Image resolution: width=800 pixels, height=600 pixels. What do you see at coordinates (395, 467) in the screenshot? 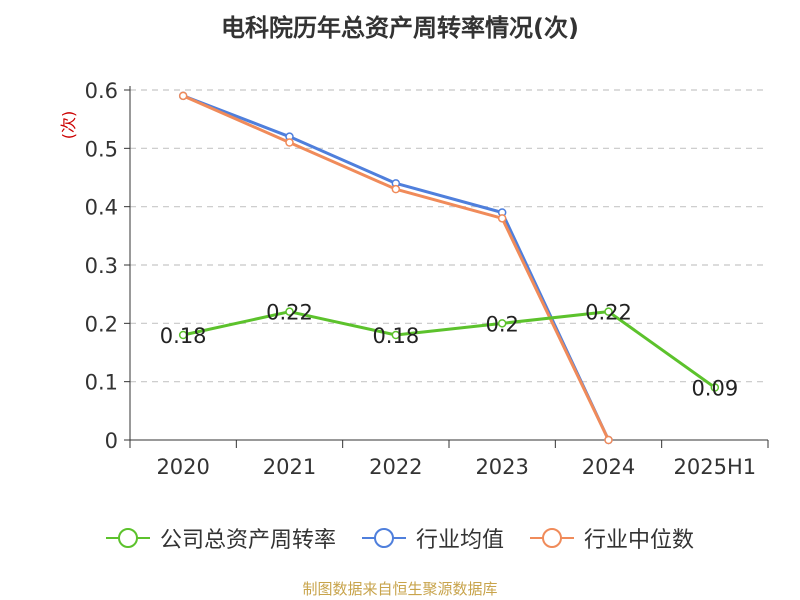
I see `x-tick-label: 2022` at bounding box center [395, 467].